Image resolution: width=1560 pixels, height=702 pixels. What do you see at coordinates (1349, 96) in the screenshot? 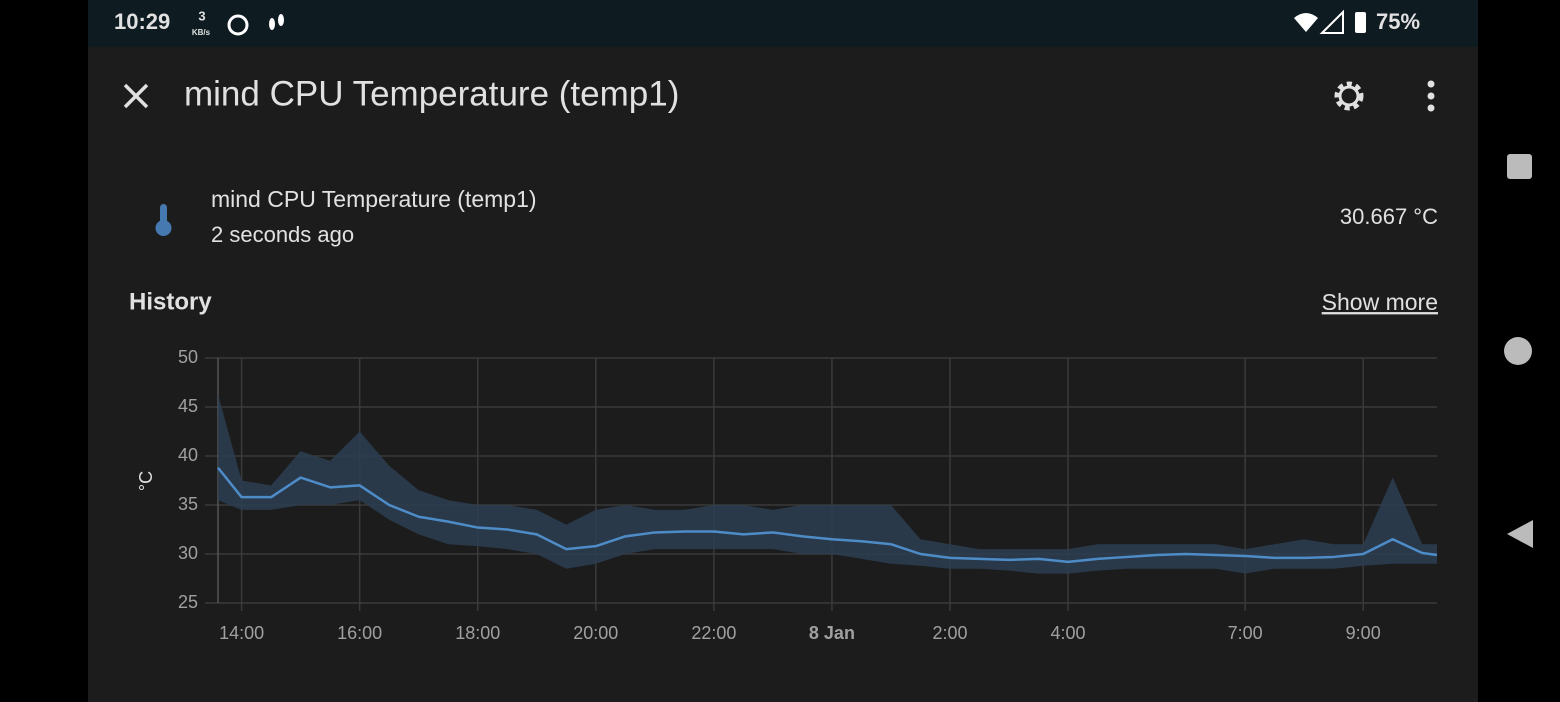
I see `settings-button` at bounding box center [1349, 96].